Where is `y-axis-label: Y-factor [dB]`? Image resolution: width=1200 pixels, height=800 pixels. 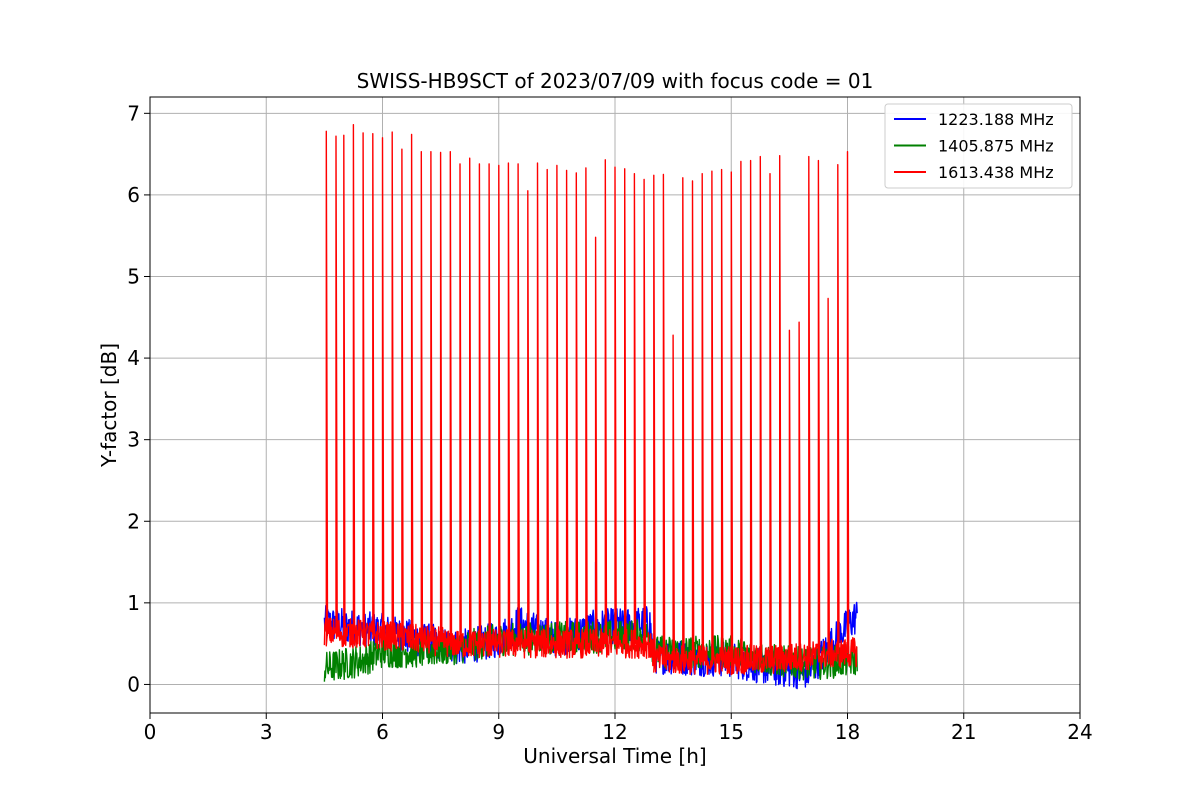
y-axis-label: Y-factor [dB] is located at coordinates (109, 405).